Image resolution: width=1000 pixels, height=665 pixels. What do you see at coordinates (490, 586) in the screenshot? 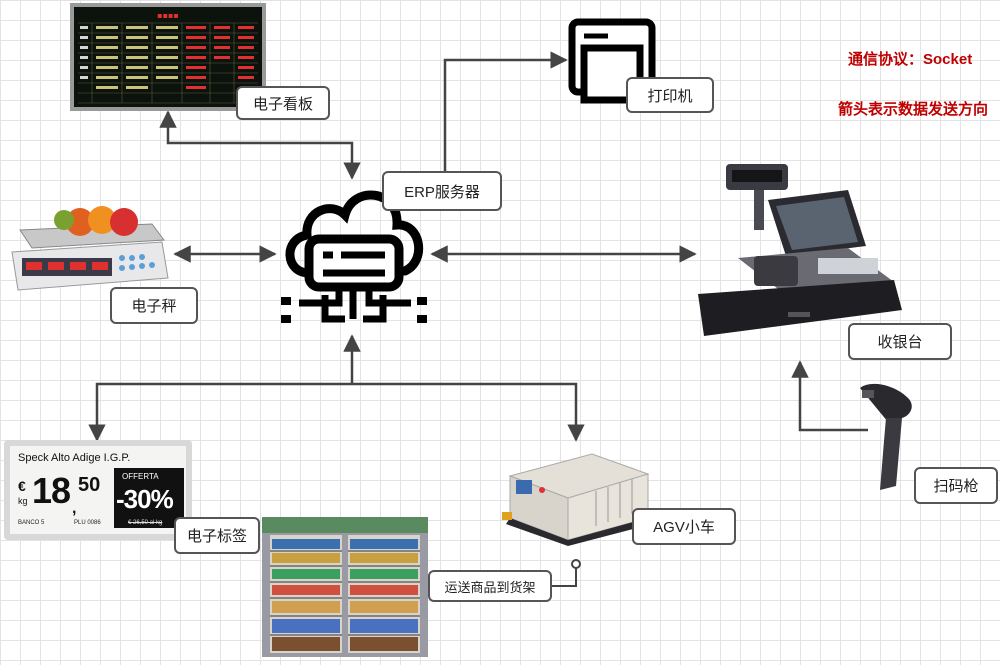
I see `label-shelf-delivery: 运送商品到货架` at bounding box center [490, 586].